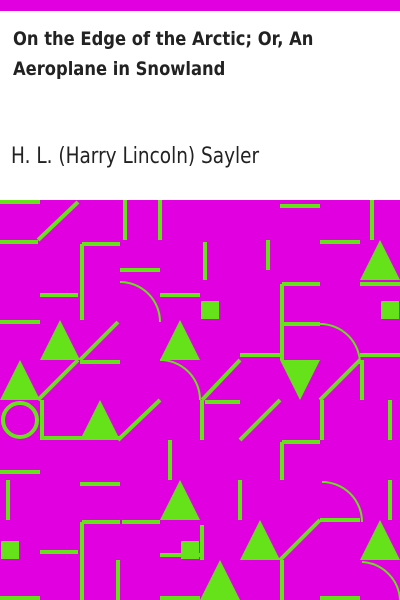 This screenshot has width=400, height=600. Describe the element at coordinates (135, 156) in the screenshot. I see `book-author: H. L. (Harry Lincoln) Sayler` at that location.